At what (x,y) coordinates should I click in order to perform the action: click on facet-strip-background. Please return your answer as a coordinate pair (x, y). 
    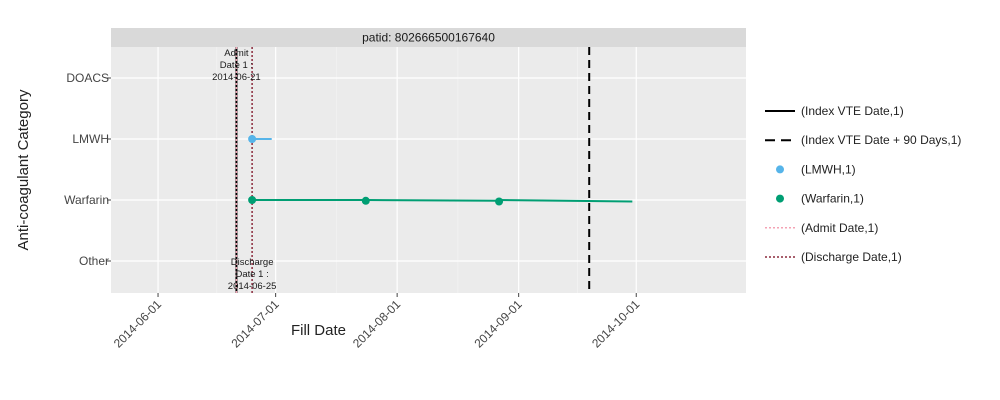
    Looking at the image, I should click on (428, 37).